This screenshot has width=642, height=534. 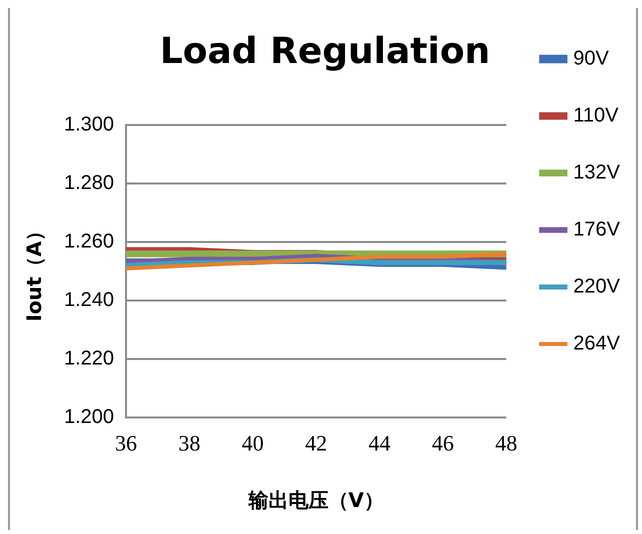 What do you see at coordinates (597, 173) in the screenshot?
I see `legend-label: 132V` at bounding box center [597, 173].